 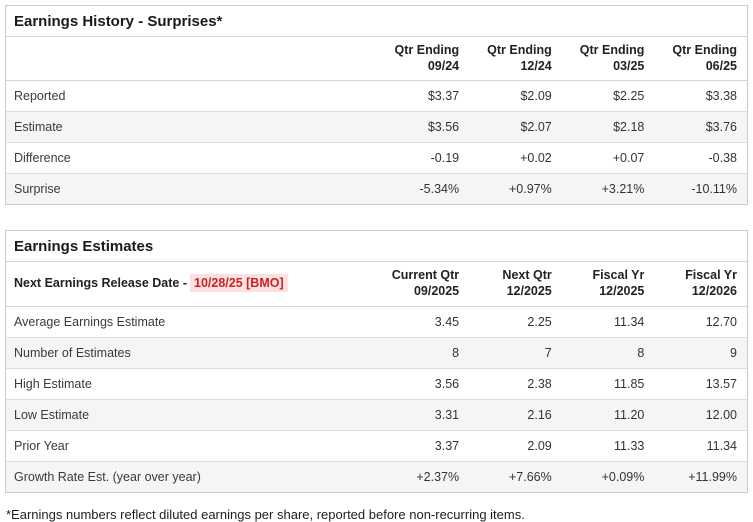 What do you see at coordinates (700, 322) in the screenshot?
I see `cell-value: 12.70` at bounding box center [700, 322].